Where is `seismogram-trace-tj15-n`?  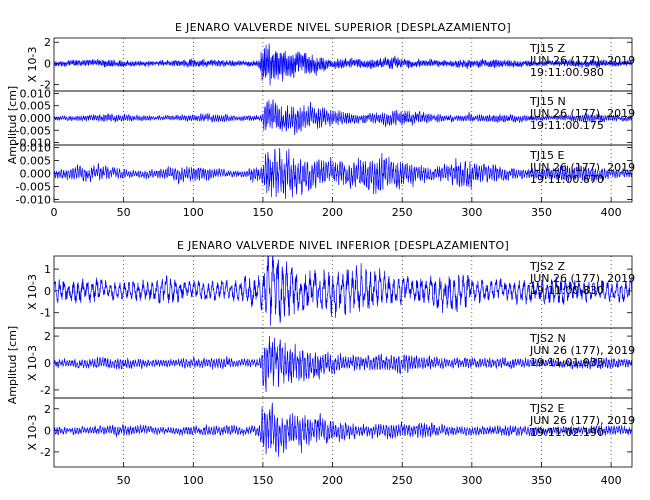 seismogram-trace-tj15-n is located at coordinates (343, 117).